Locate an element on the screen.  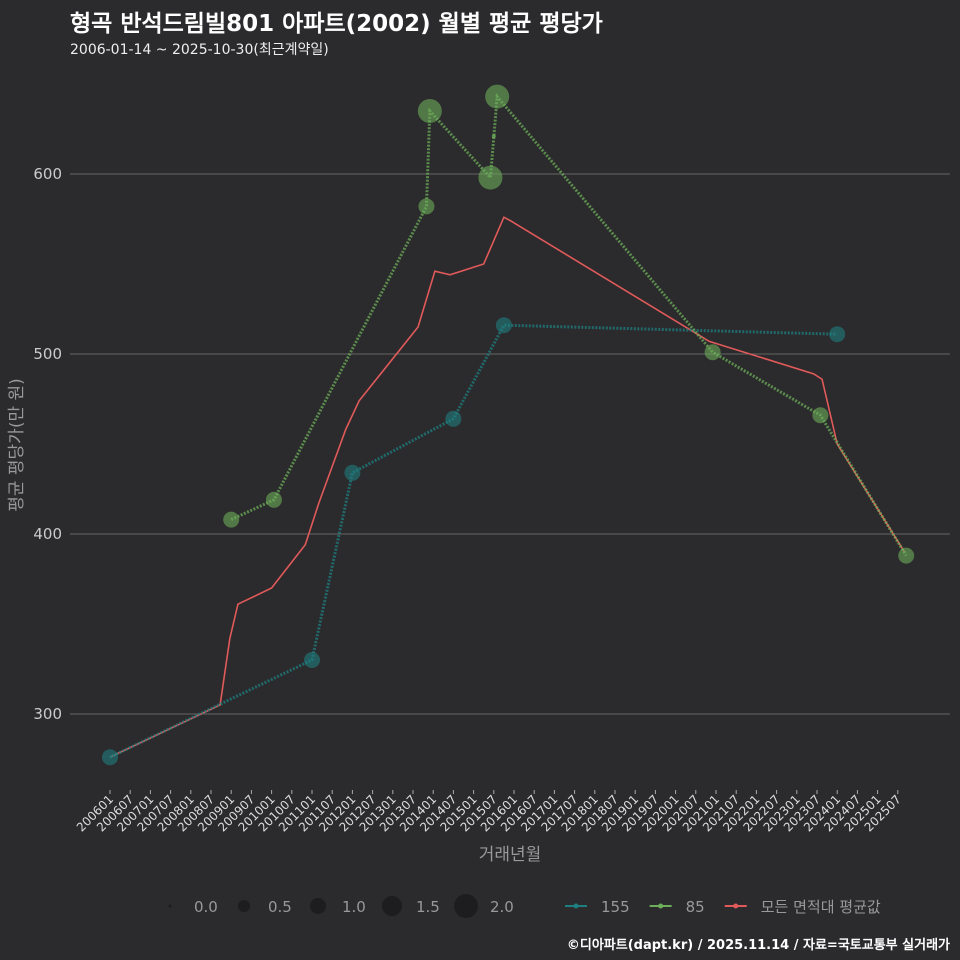
size-legend-label: 0.0 is located at coordinates (206, 907).